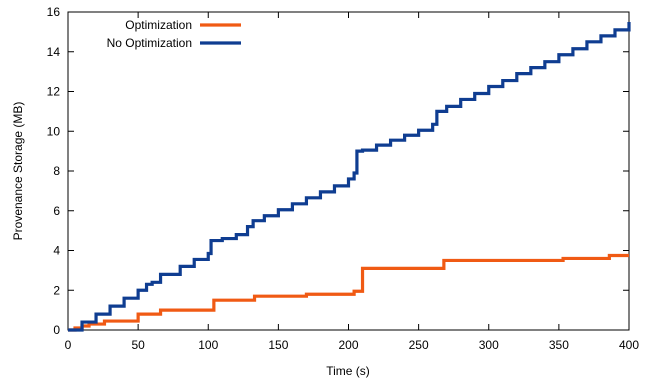 The image size is (657, 383). I want to click on y-tick-label: 6, so click(56, 211).